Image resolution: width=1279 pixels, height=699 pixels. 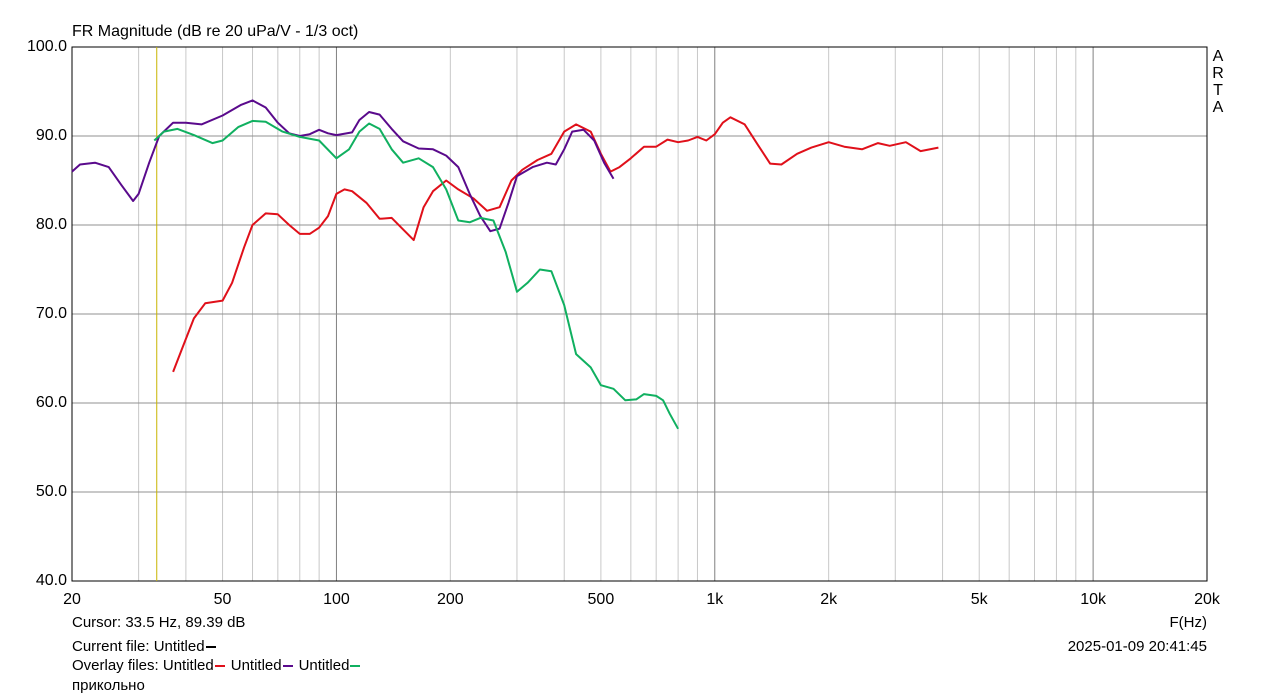 What do you see at coordinates (51, 135) in the screenshot?
I see `y-tick-label: 90.0` at bounding box center [51, 135].